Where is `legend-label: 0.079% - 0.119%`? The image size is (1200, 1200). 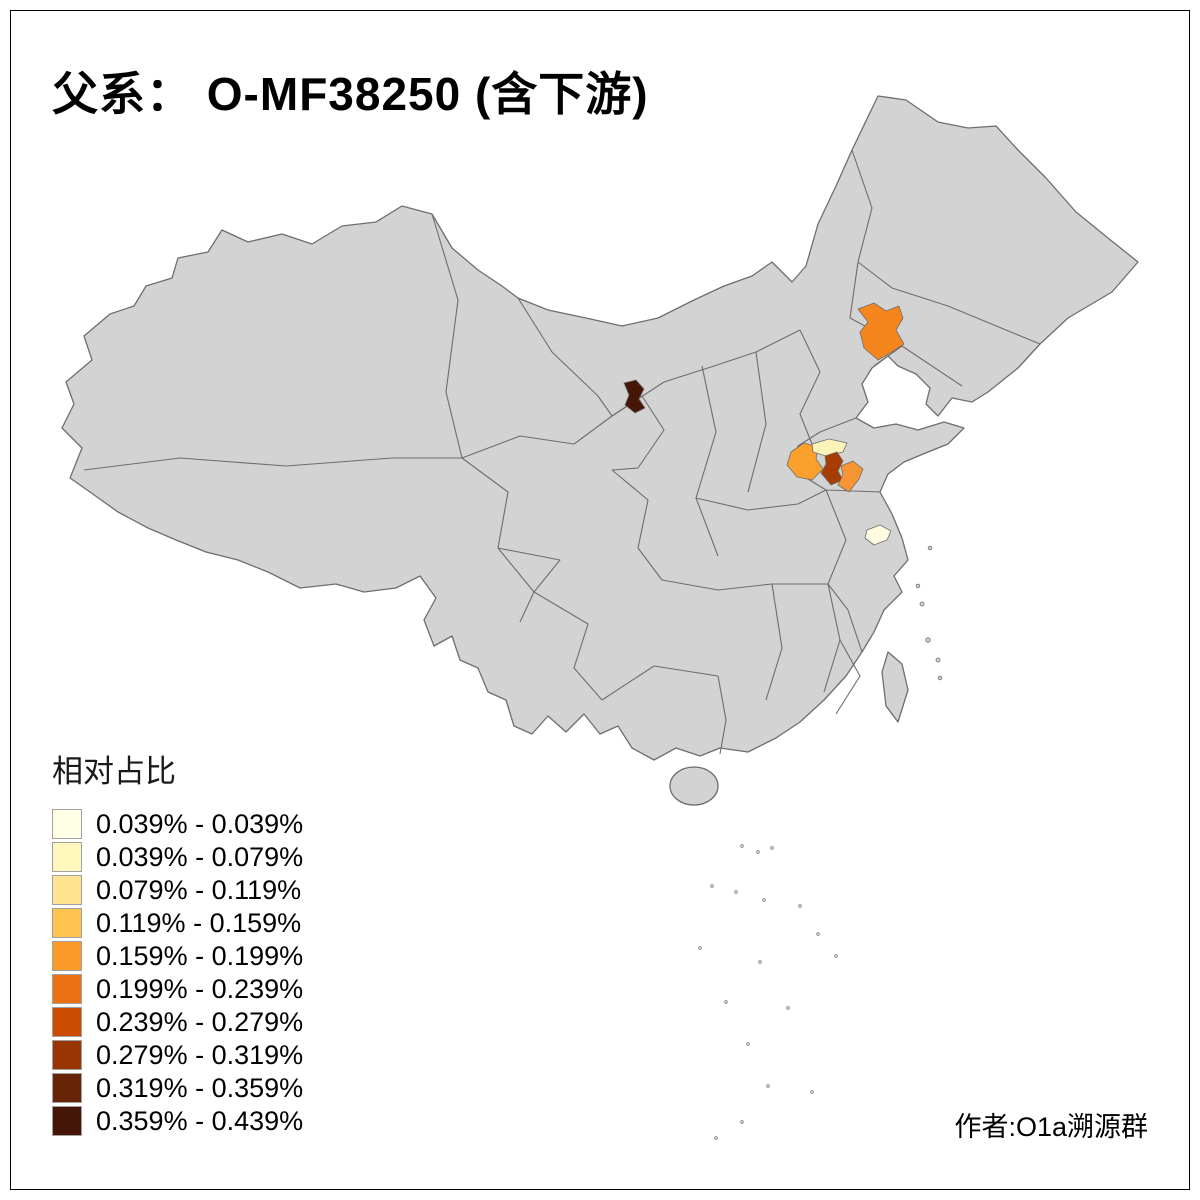 legend-label: 0.079% - 0.119% is located at coordinates (199, 889).